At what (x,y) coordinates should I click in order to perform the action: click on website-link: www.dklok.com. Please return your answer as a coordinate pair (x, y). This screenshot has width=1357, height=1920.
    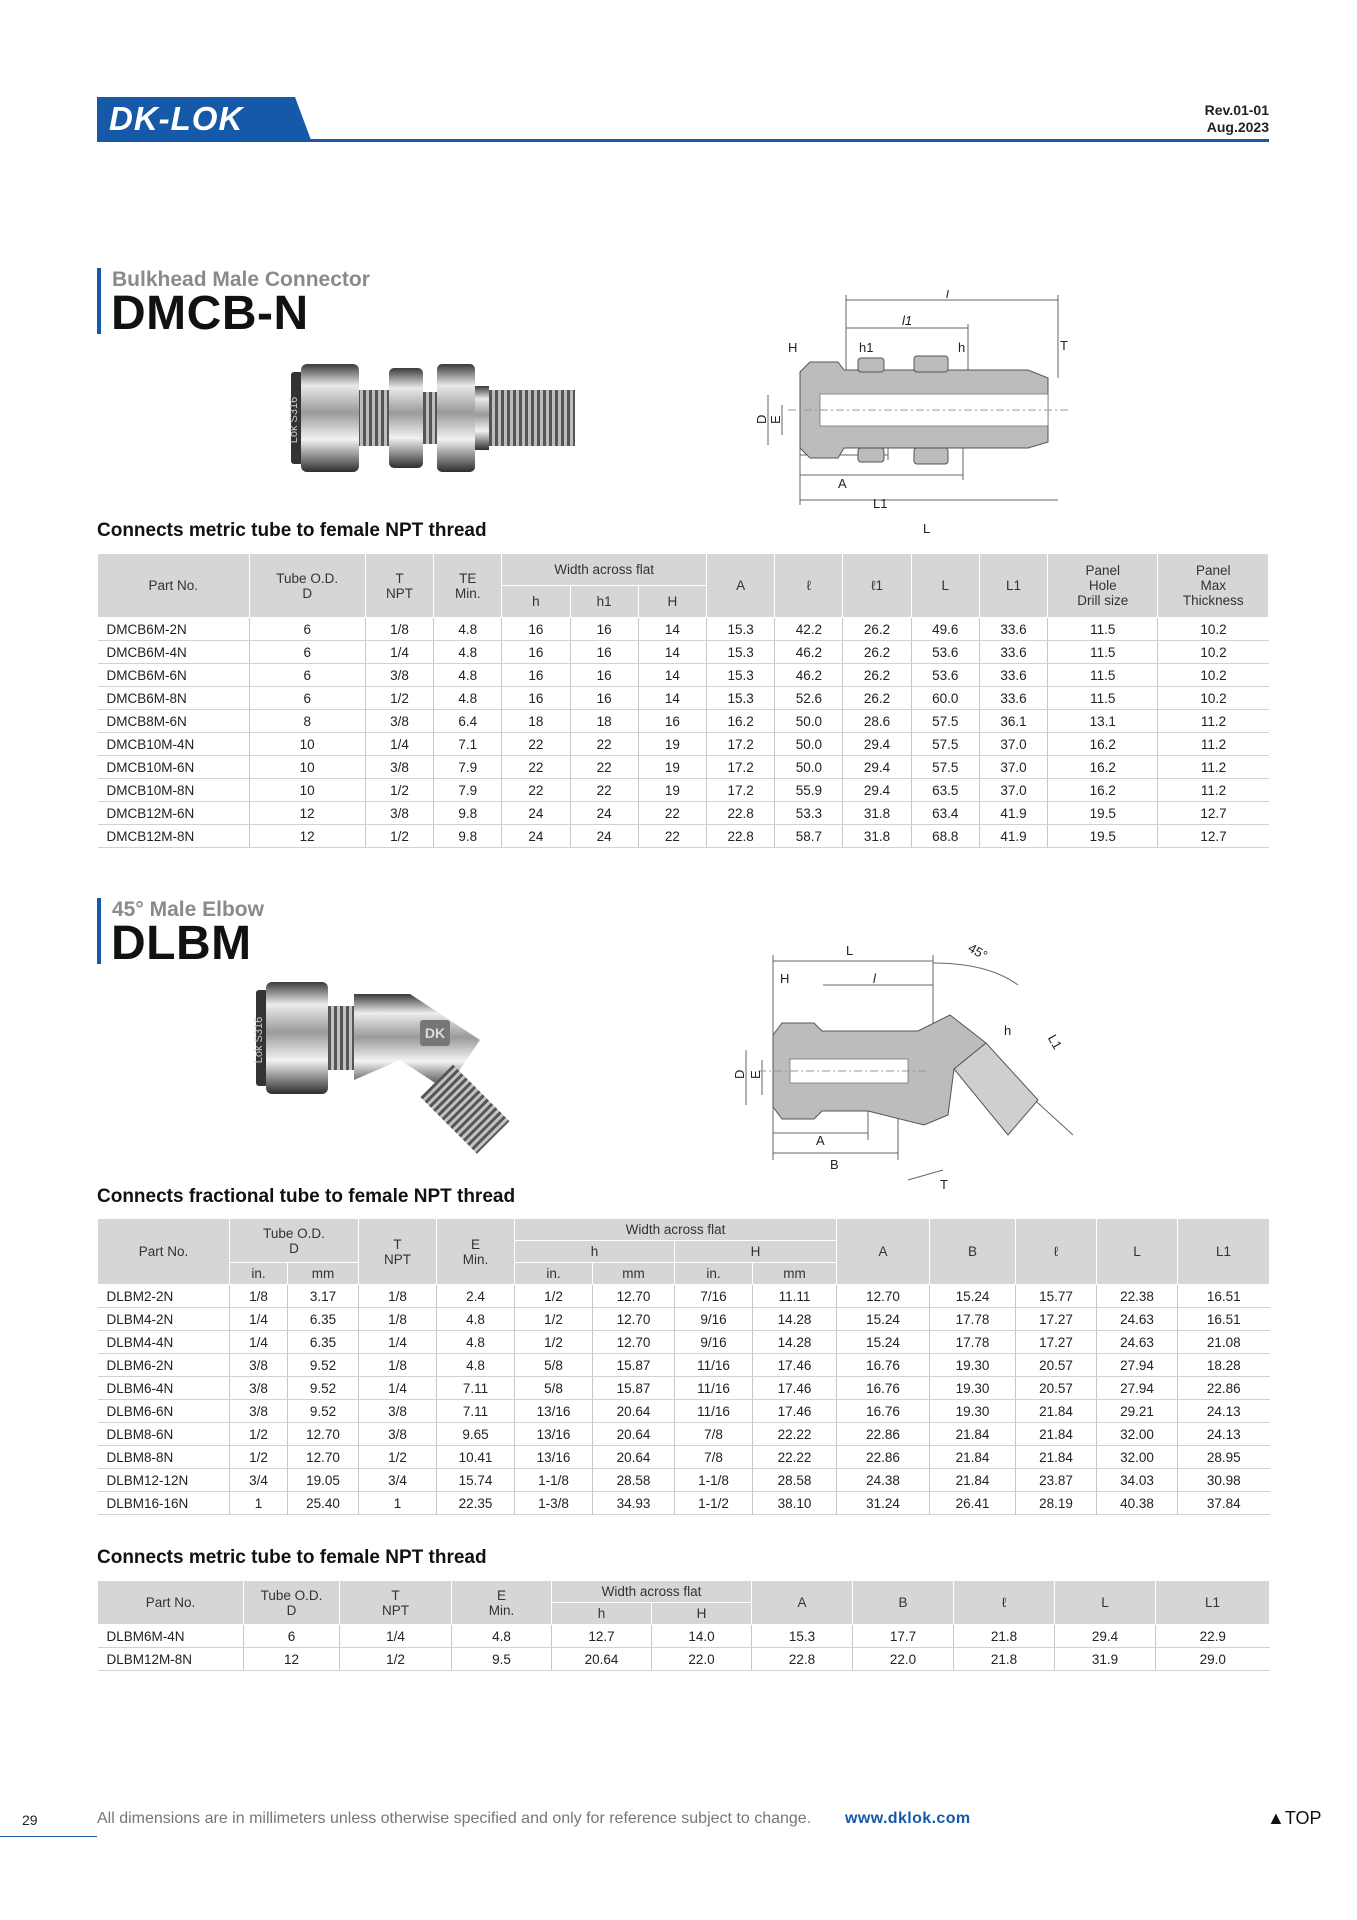
    Looking at the image, I should click on (908, 1818).